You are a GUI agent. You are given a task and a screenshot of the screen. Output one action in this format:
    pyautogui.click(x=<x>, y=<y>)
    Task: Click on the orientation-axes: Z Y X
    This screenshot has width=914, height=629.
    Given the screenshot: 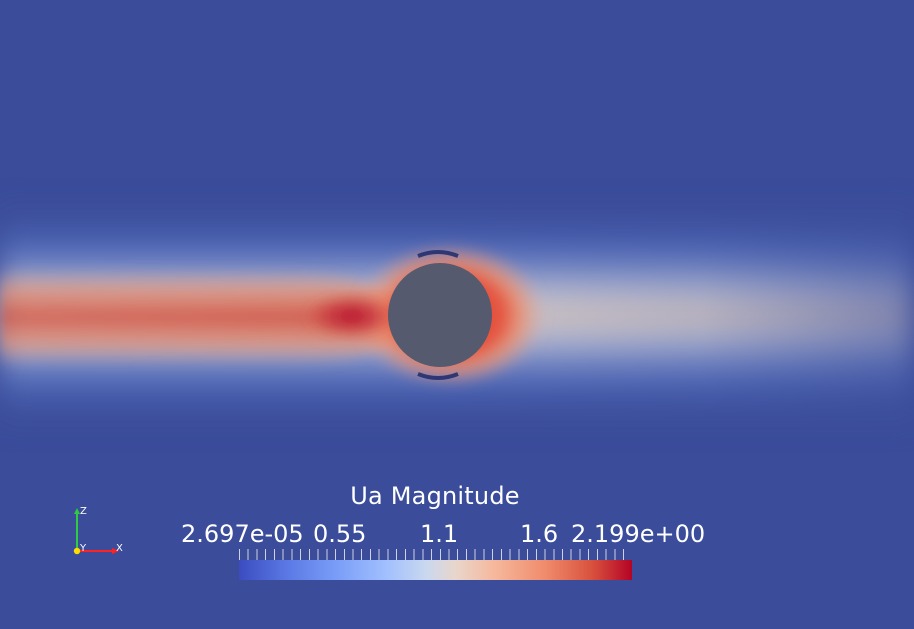 What is the action you would take?
    pyautogui.click(x=98, y=532)
    